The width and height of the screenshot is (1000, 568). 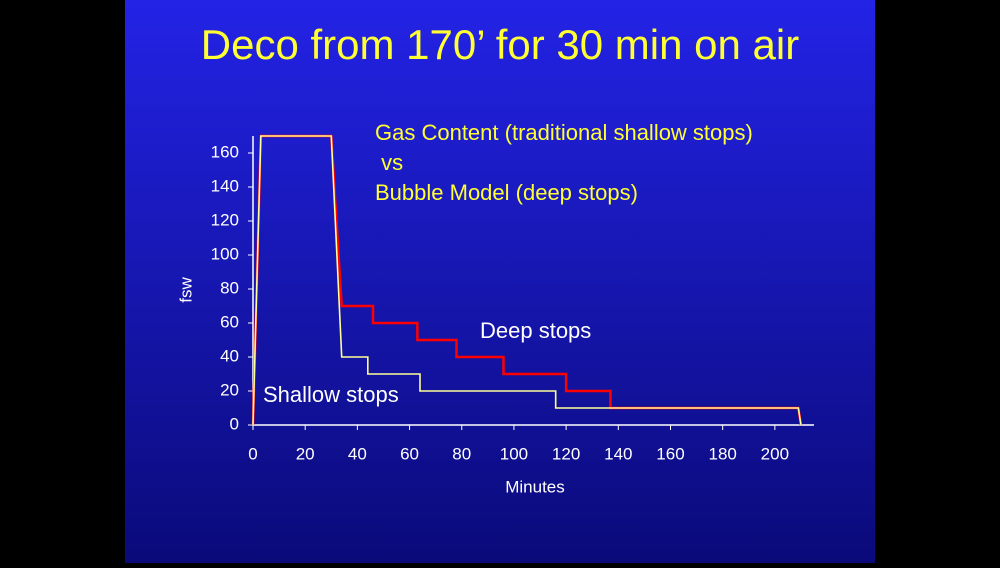 I want to click on x-tick-label: 140, so click(x=618, y=453).